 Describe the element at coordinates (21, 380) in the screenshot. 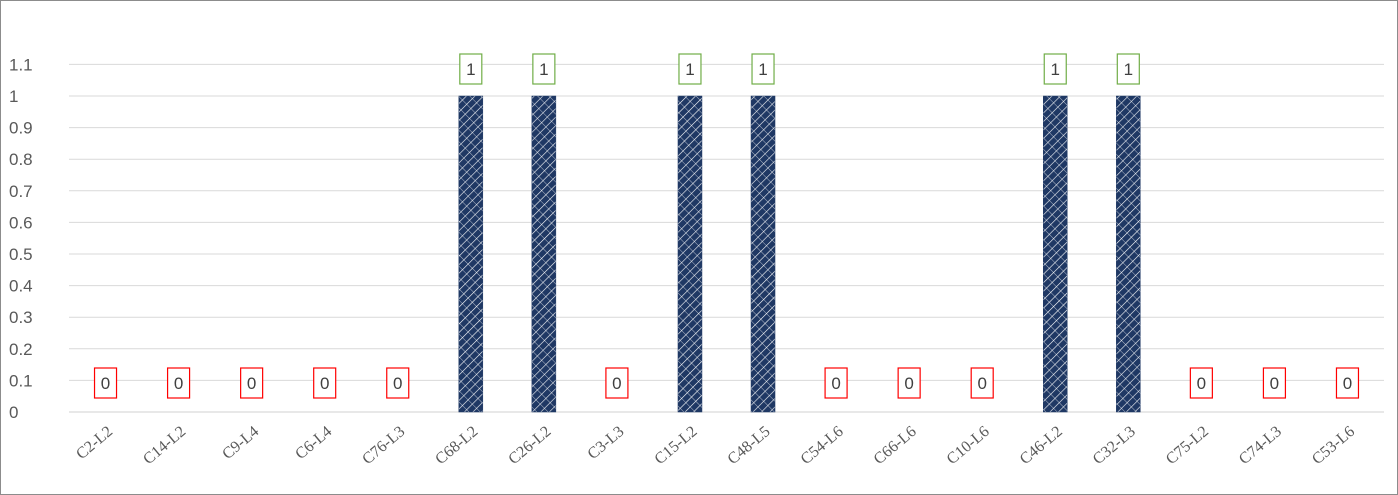

I see `y-tick-label: 0.1` at that location.